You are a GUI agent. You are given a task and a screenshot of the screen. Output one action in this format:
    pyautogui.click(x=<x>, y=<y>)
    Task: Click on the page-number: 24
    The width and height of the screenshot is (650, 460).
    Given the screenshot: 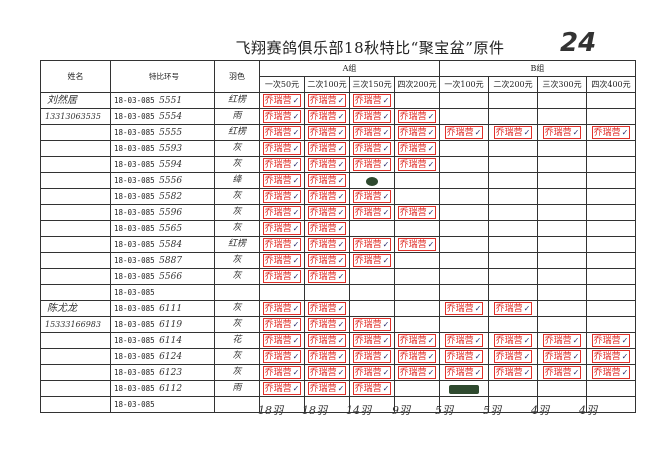 What is the action you would take?
    pyautogui.click(x=578, y=43)
    